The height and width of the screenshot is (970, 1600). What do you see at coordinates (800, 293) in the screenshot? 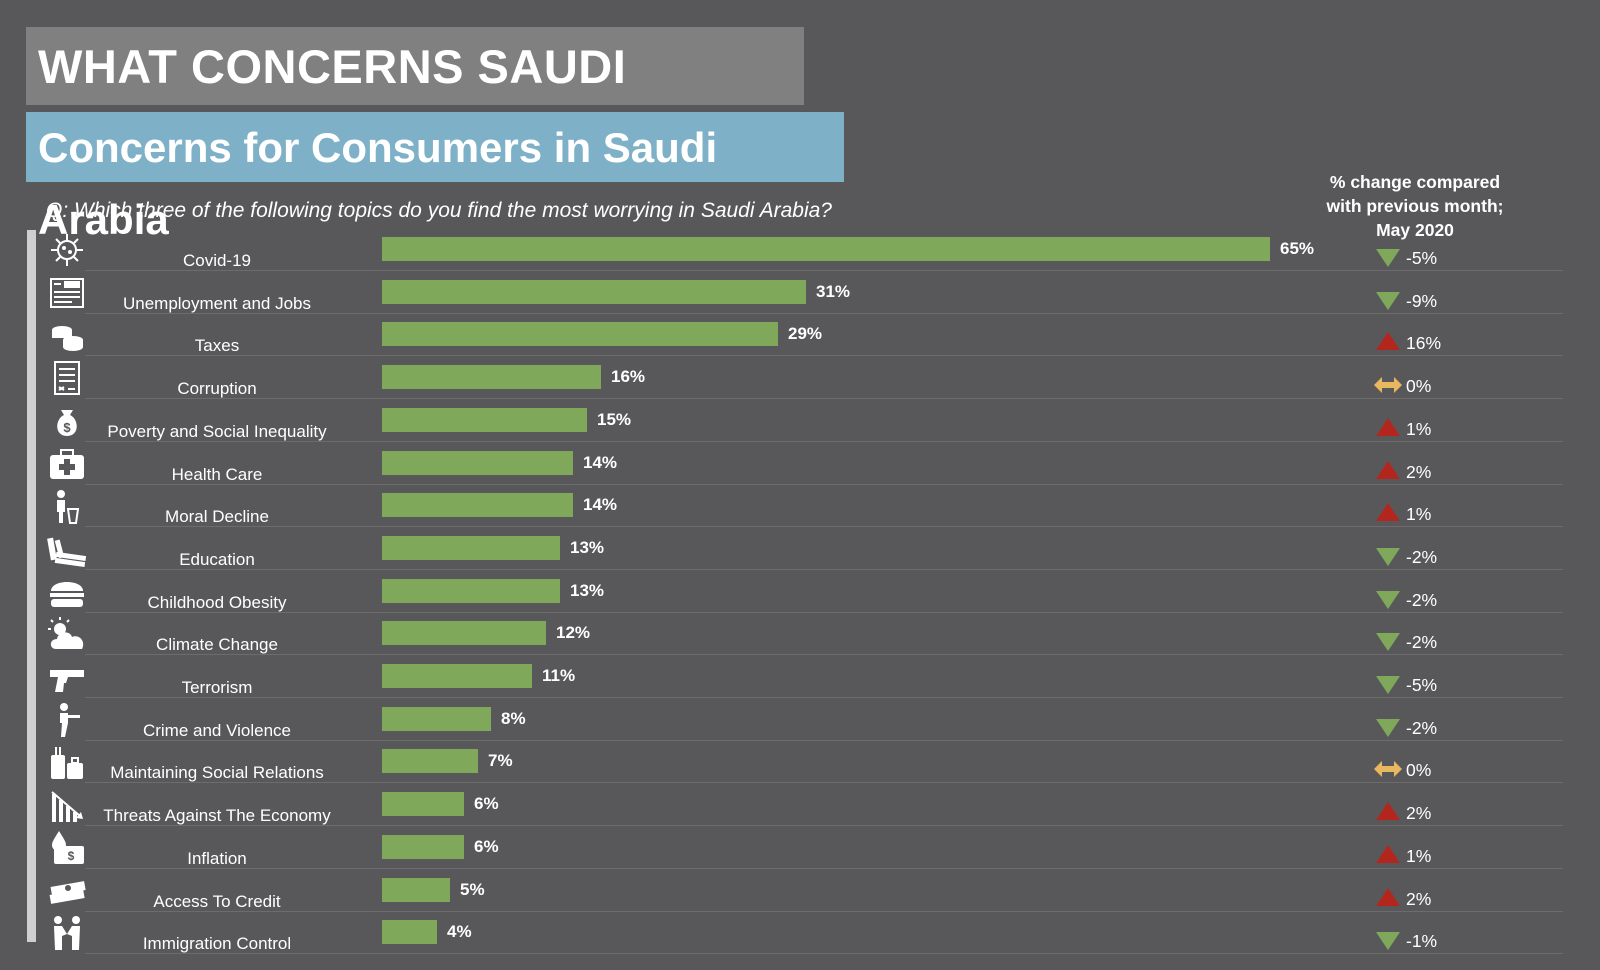
I see `chart-row: Unemployment and Jobs 31% -9%` at bounding box center [800, 293].